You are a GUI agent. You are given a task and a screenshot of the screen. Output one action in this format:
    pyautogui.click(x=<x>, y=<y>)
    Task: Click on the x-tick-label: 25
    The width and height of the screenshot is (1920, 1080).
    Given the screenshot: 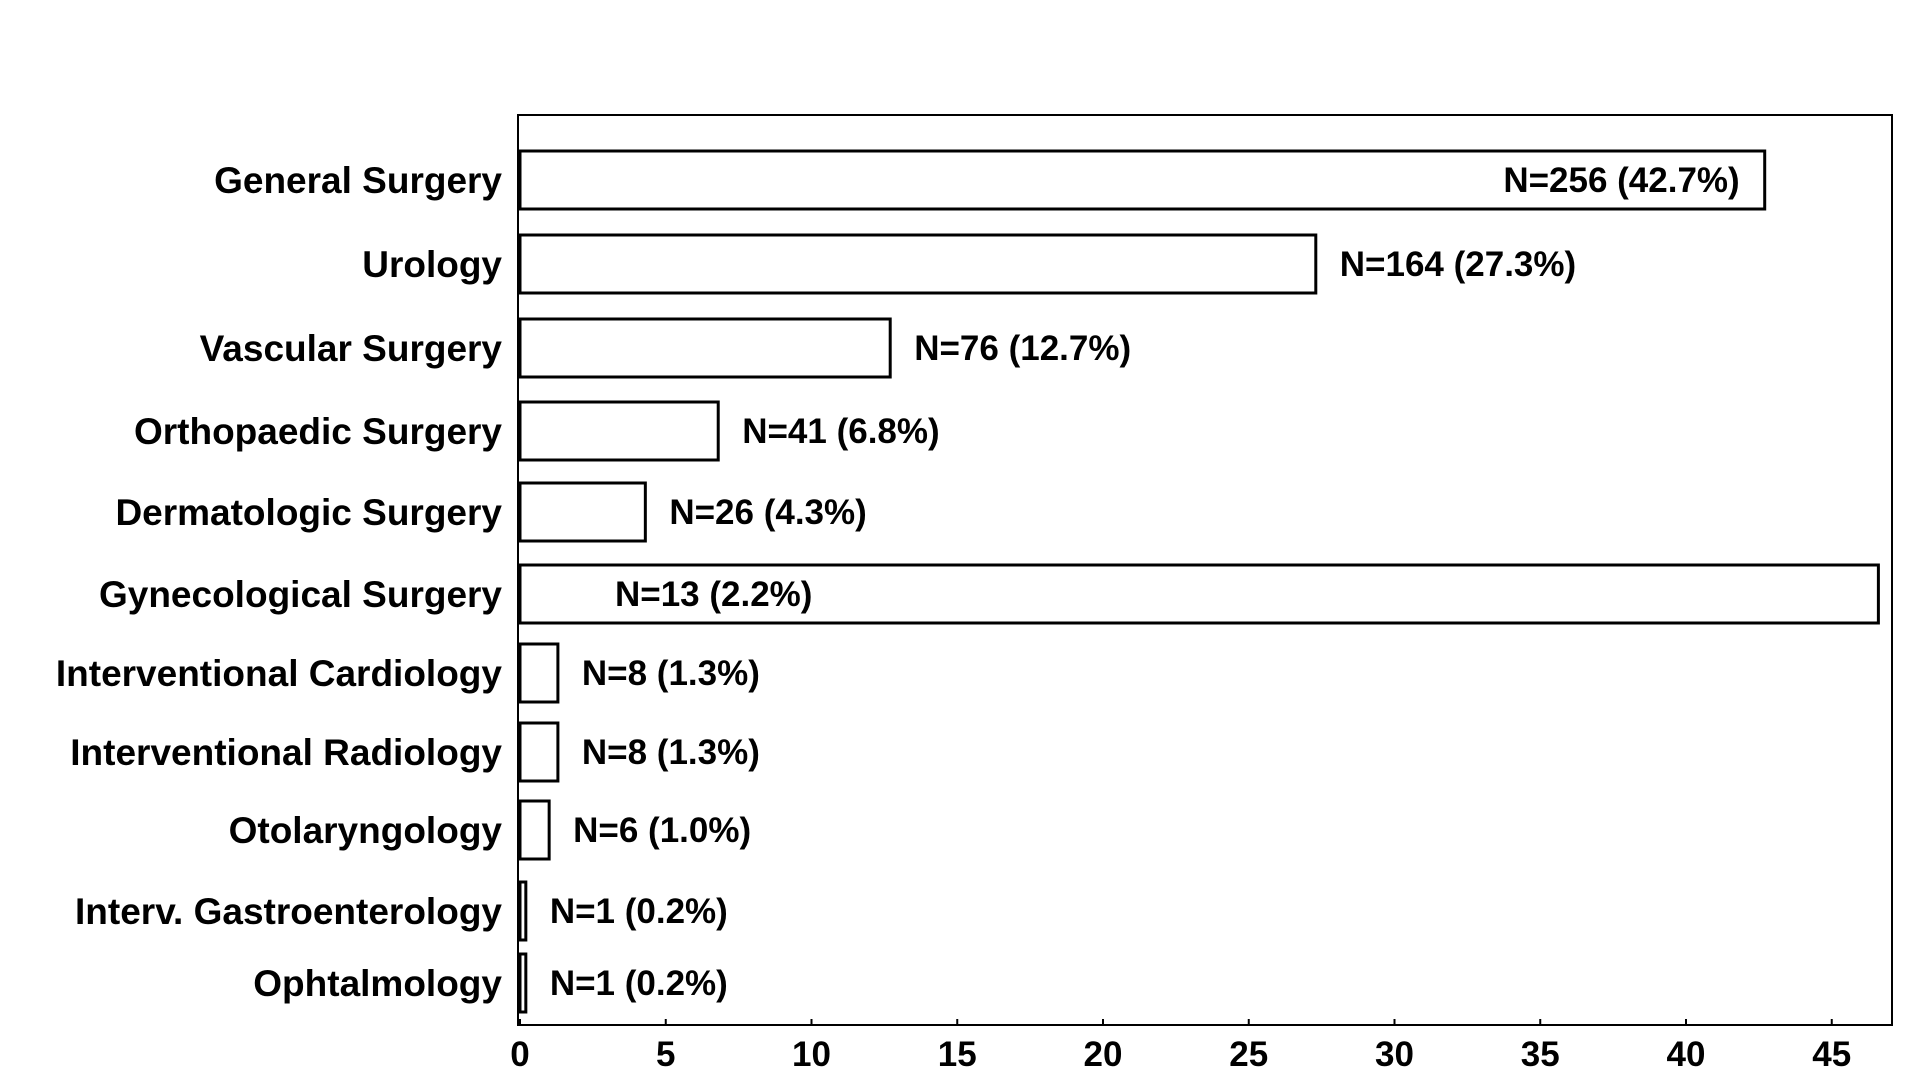 What is the action you would take?
    pyautogui.click(x=1248, y=1054)
    